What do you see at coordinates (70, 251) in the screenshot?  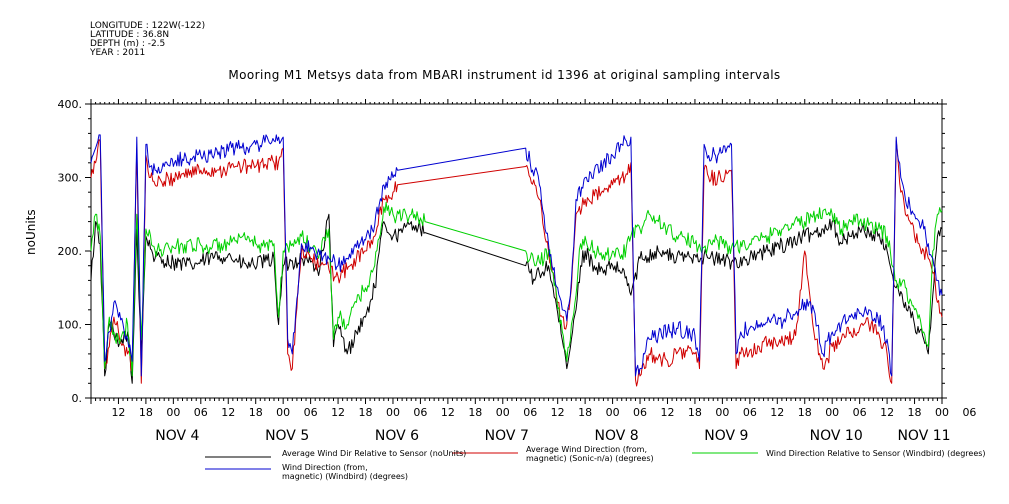 I see `y-tick-label: 200.` at bounding box center [70, 251].